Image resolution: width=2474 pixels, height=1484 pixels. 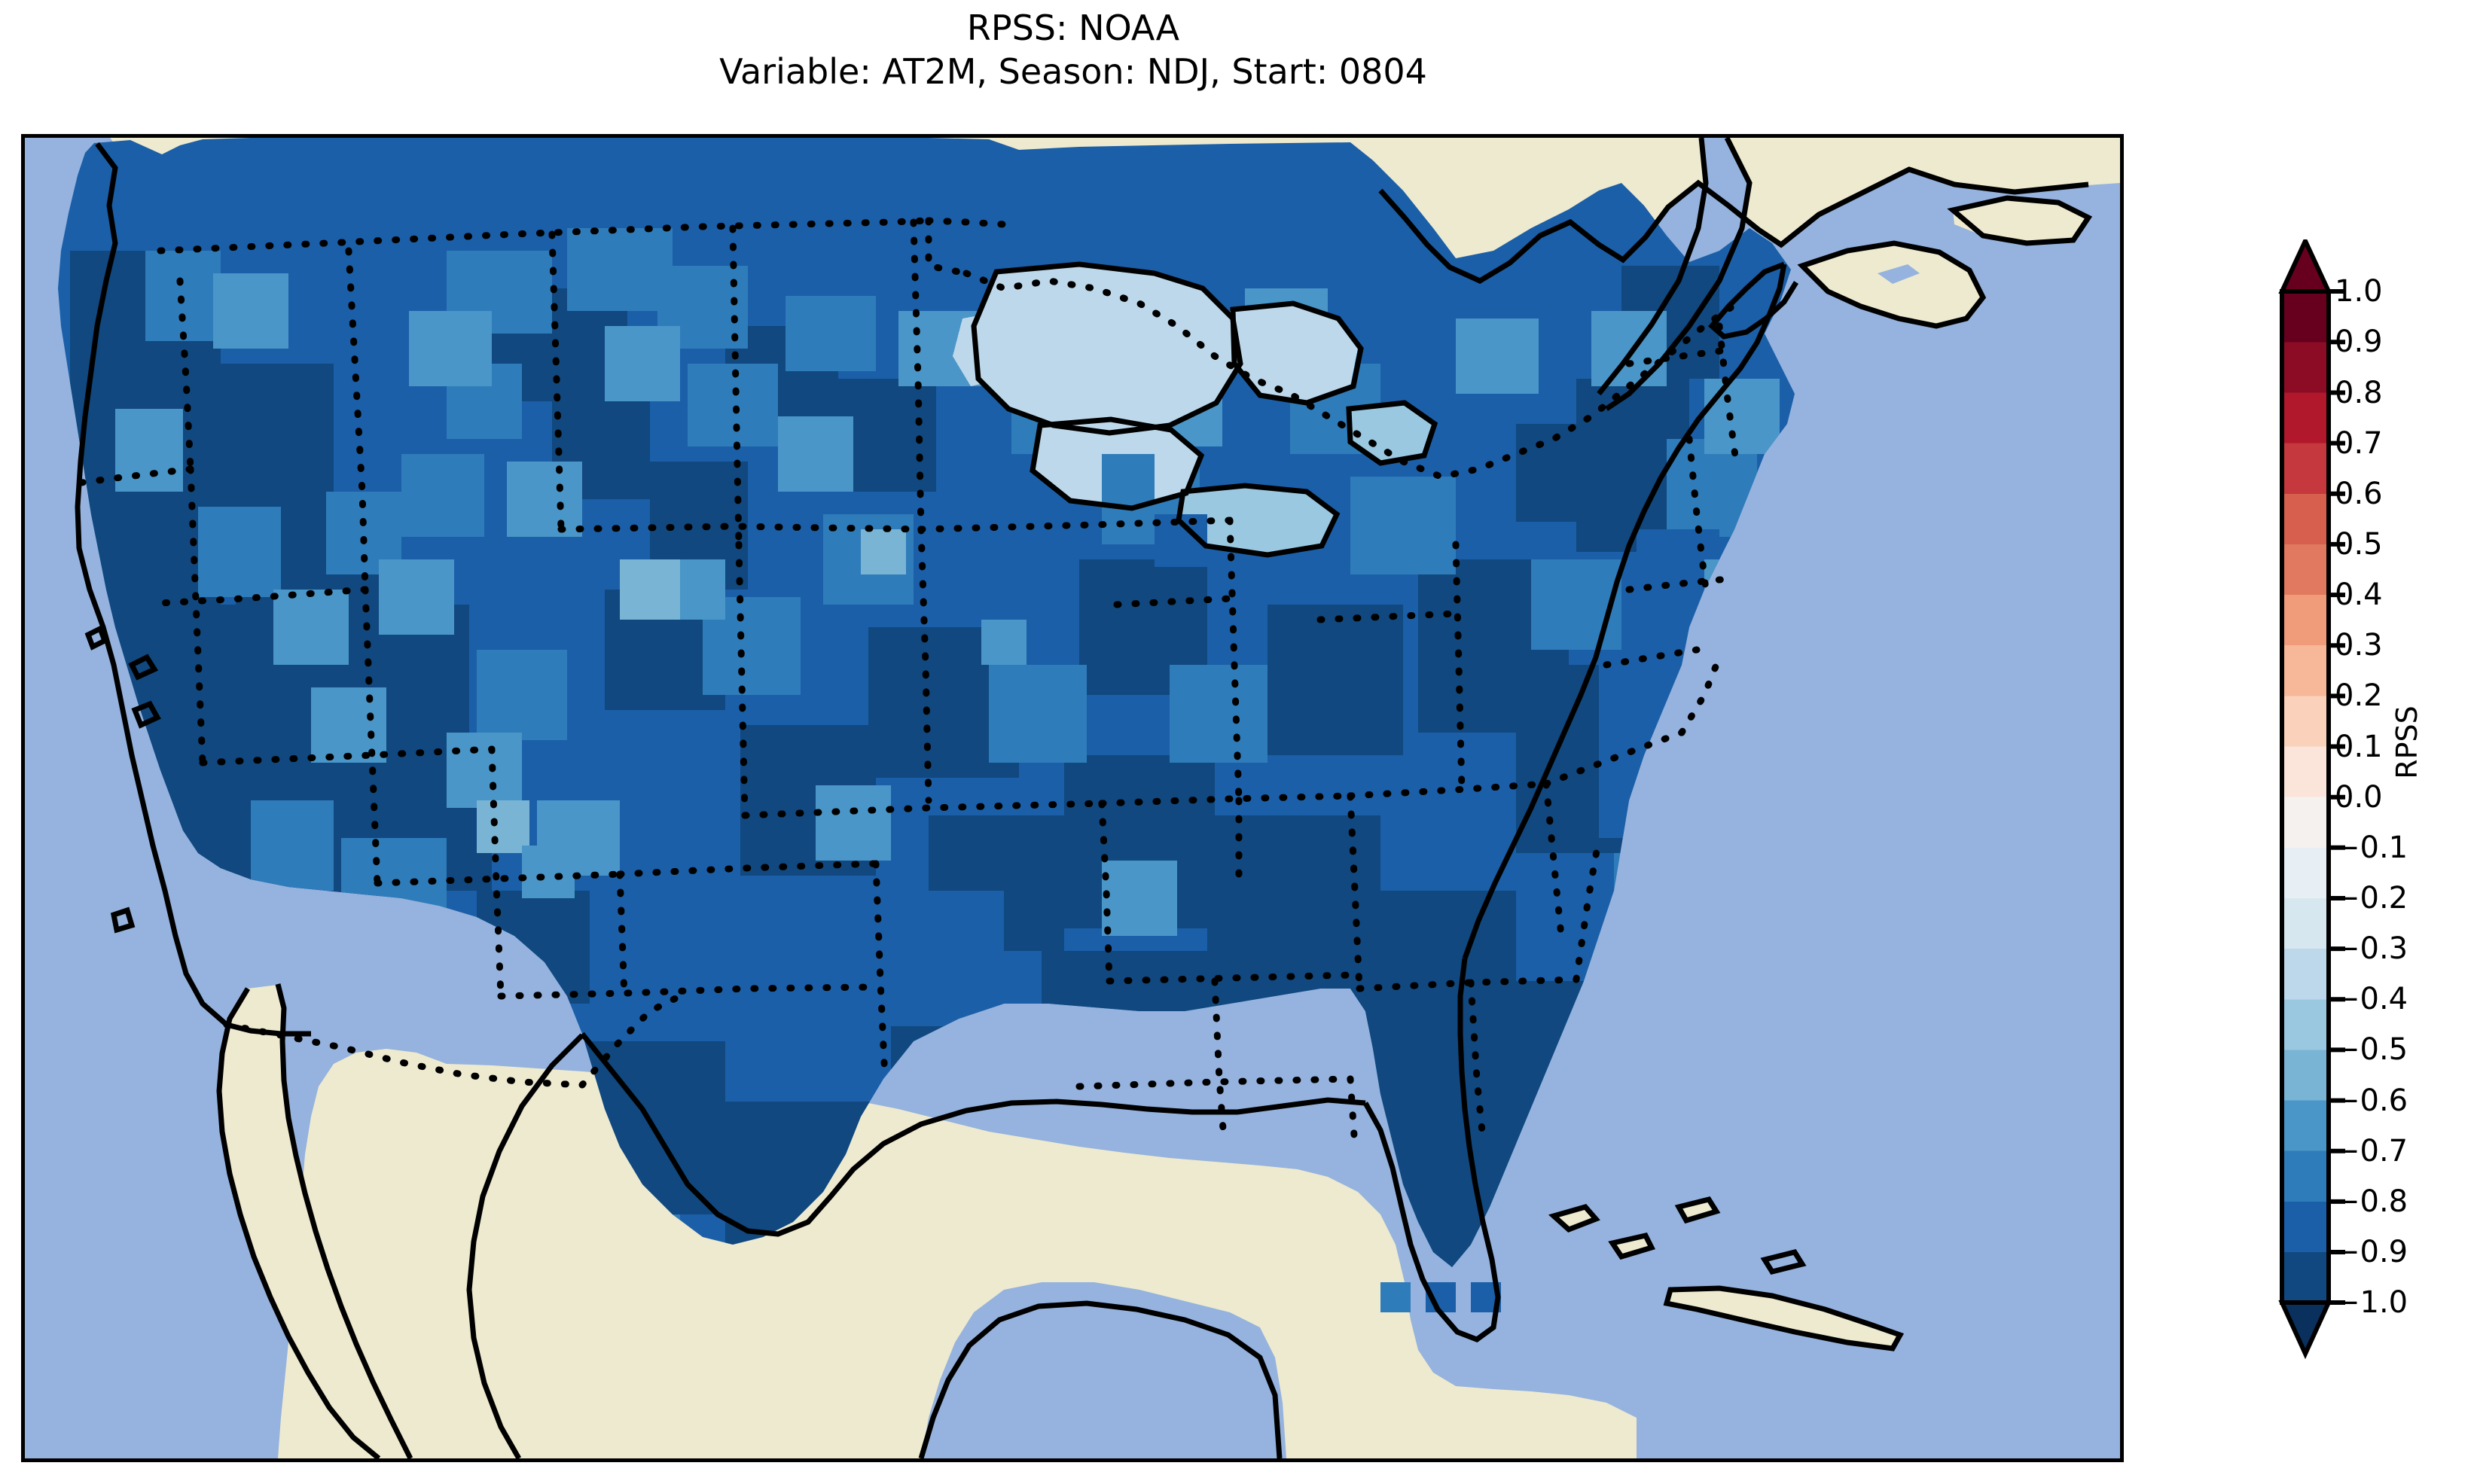 I want to click on colorbar-tick-label: 0.5, so click(x=2359, y=544).